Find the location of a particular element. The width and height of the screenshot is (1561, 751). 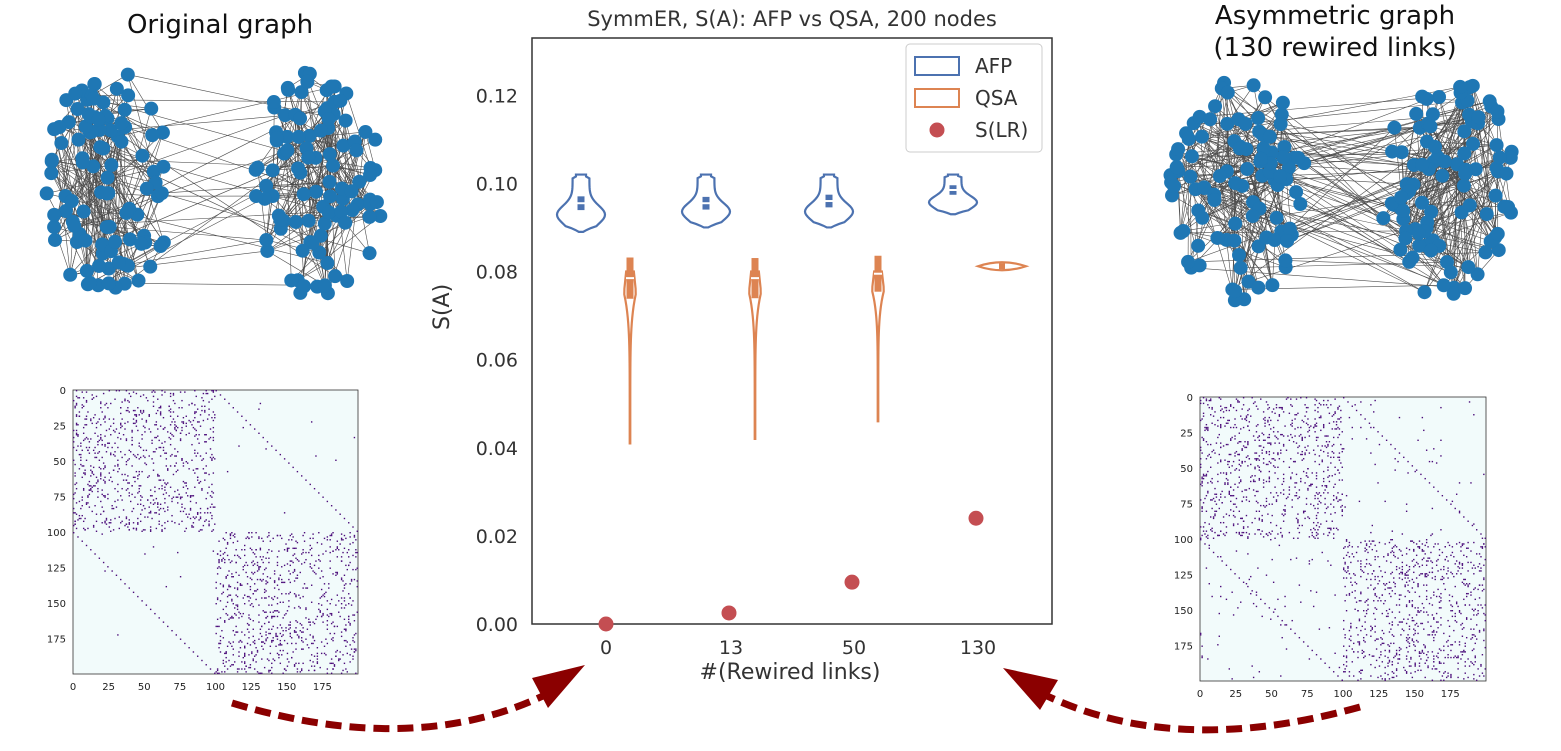

y-tick-label: 0.04 is located at coordinates (497, 449).